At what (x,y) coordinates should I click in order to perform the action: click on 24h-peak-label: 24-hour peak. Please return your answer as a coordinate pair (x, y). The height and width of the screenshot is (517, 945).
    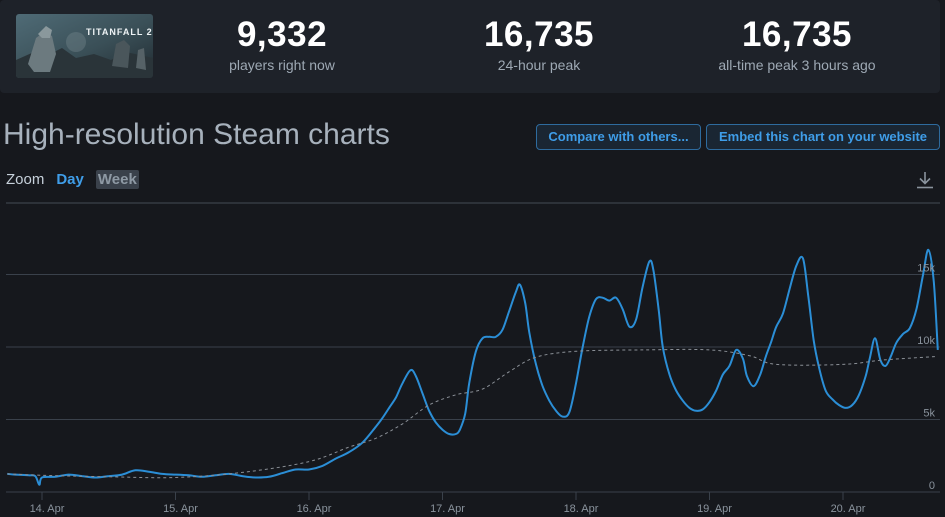
    Looking at the image, I should click on (539, 65).